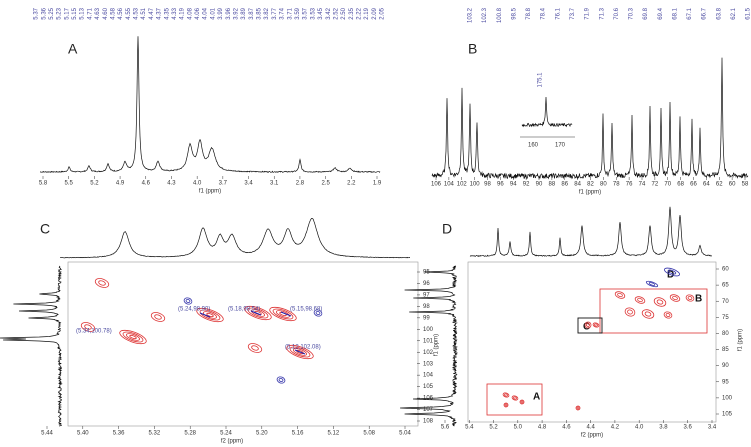  I want to click on tick-label: 4.9, so click(120, 184).